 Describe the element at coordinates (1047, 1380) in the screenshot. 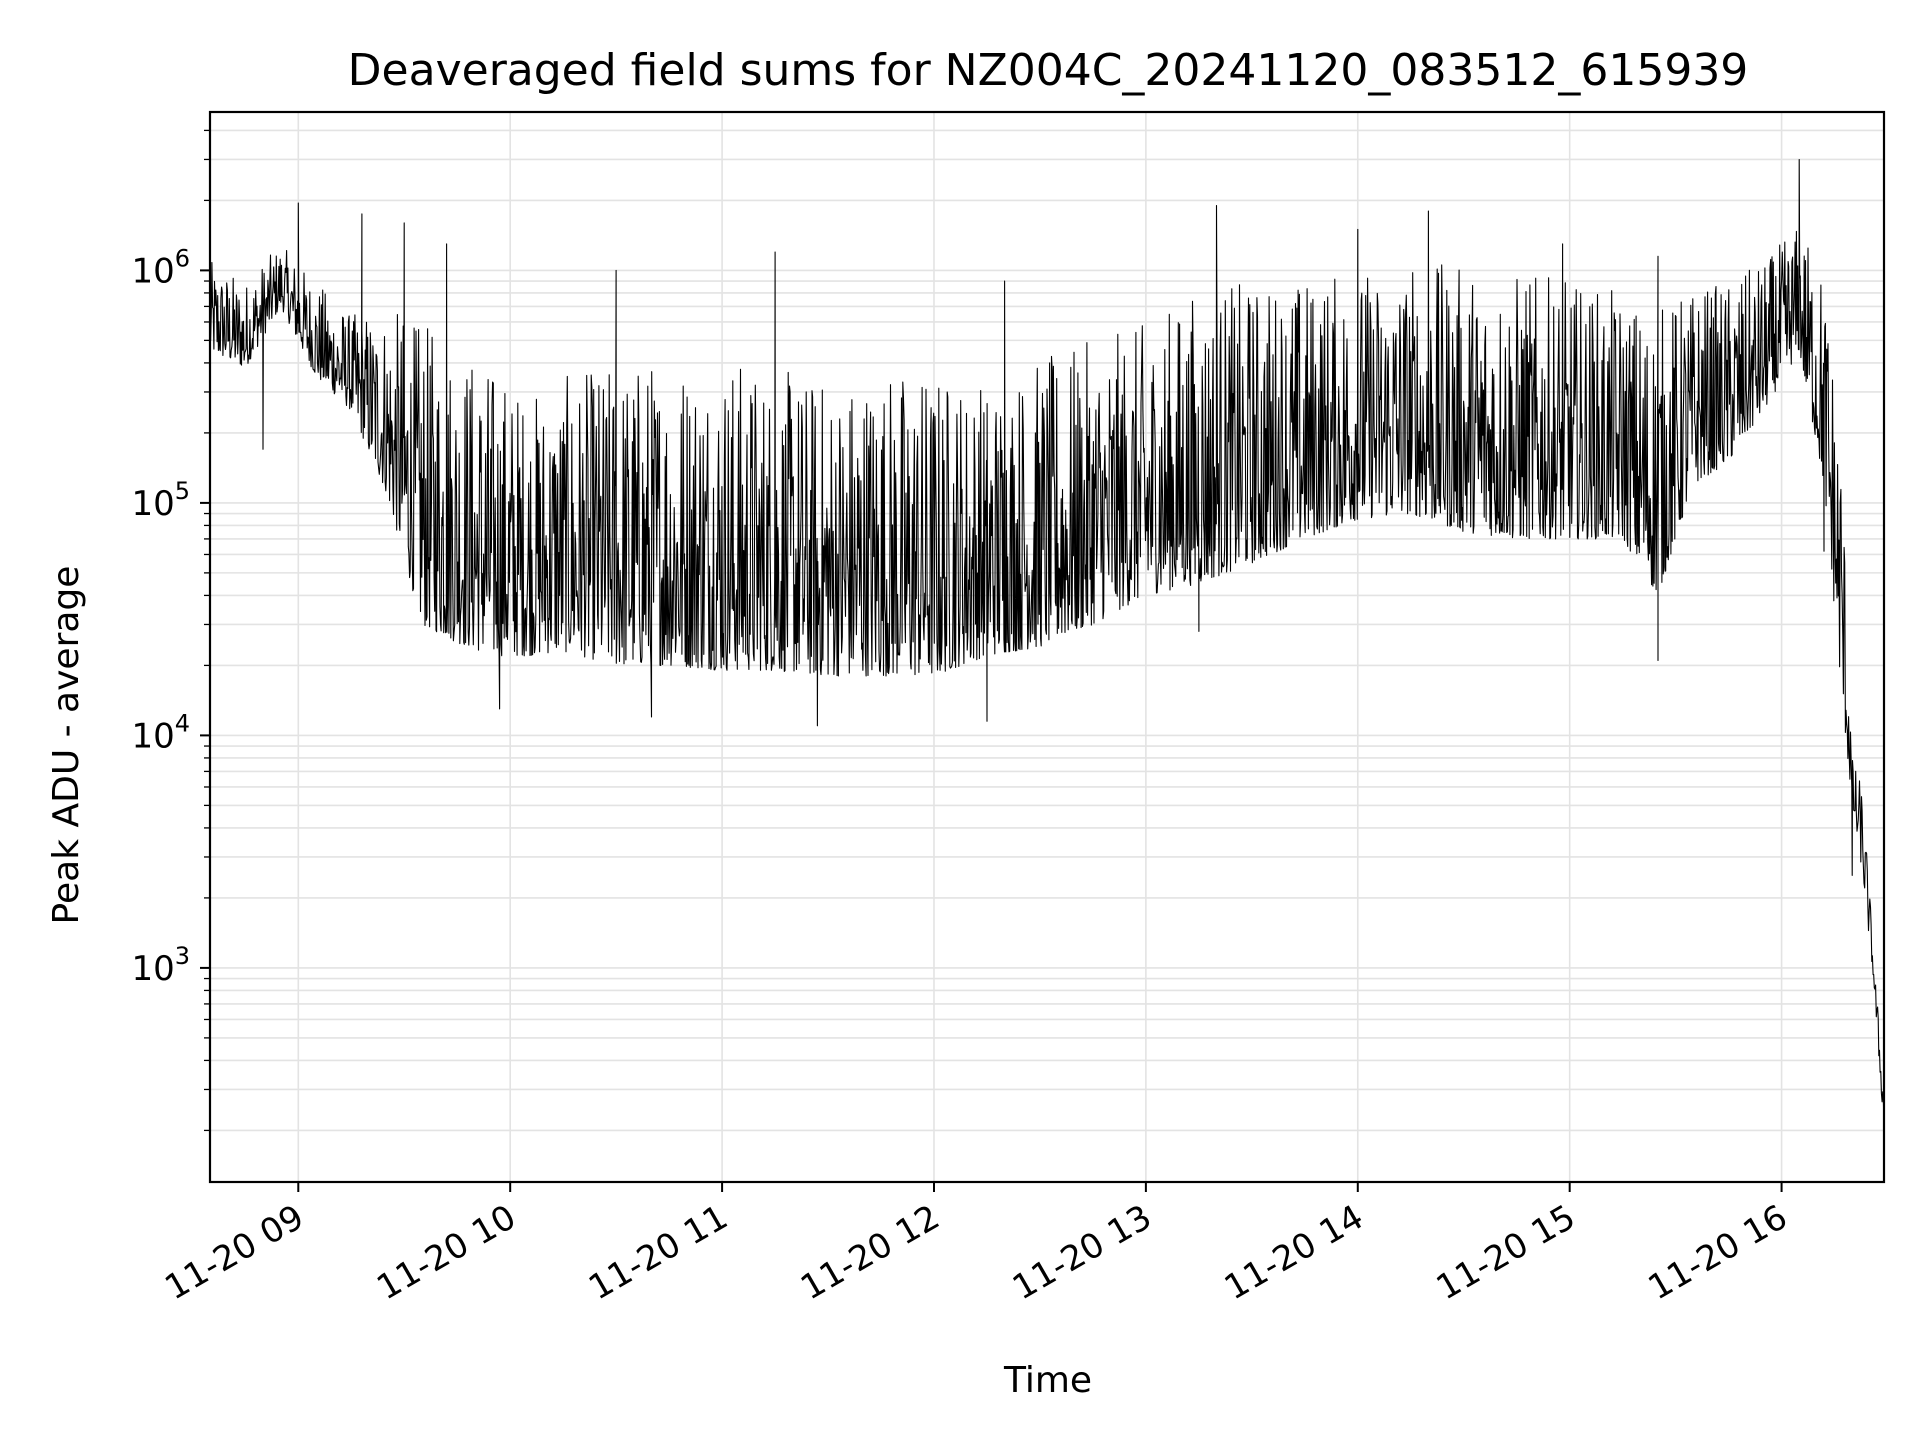

I see `x-axis-label: Time` at that location.